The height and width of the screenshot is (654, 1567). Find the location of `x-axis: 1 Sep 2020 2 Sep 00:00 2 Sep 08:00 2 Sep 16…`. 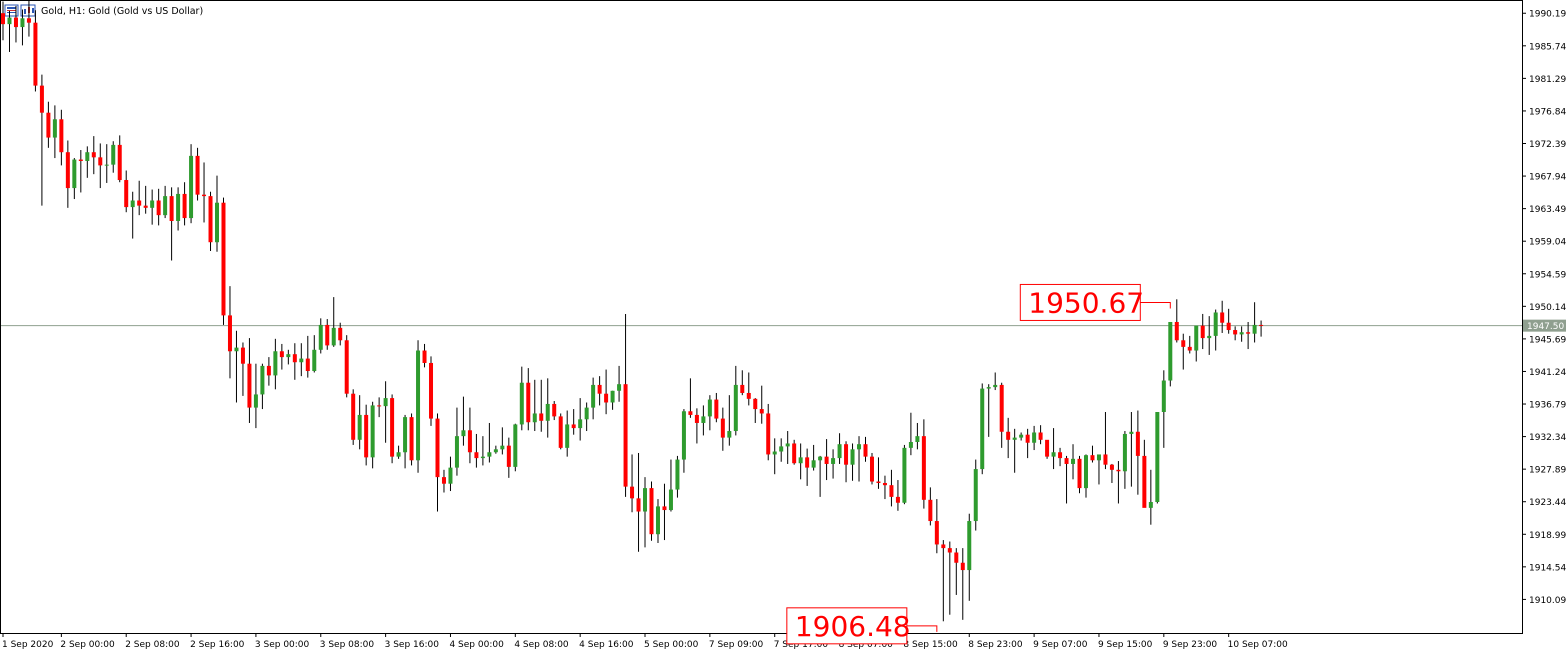

x-axis: 1 Sep 2020 2 Sep 00:00 2 Sep 08:00 2 Sep 16… is located at coordinates (645, 641).